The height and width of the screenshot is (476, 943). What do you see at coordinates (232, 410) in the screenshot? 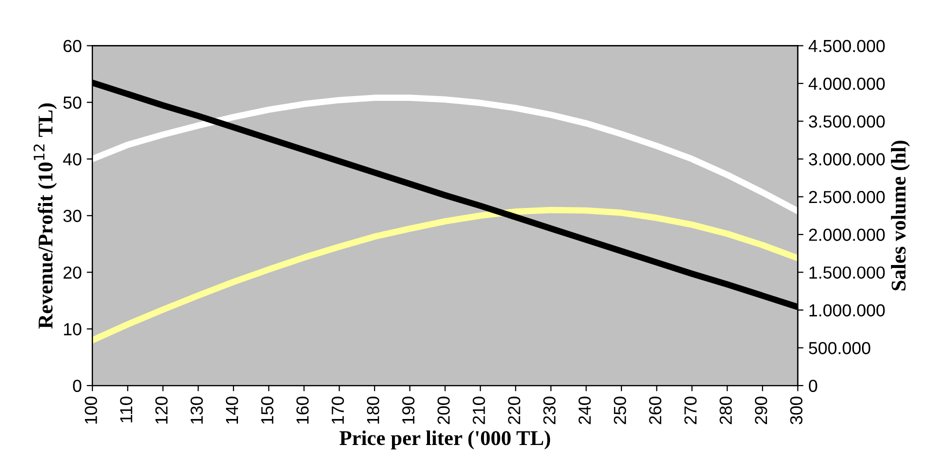
I see `x-tick-label: 140` at bounding box center [232, 410].